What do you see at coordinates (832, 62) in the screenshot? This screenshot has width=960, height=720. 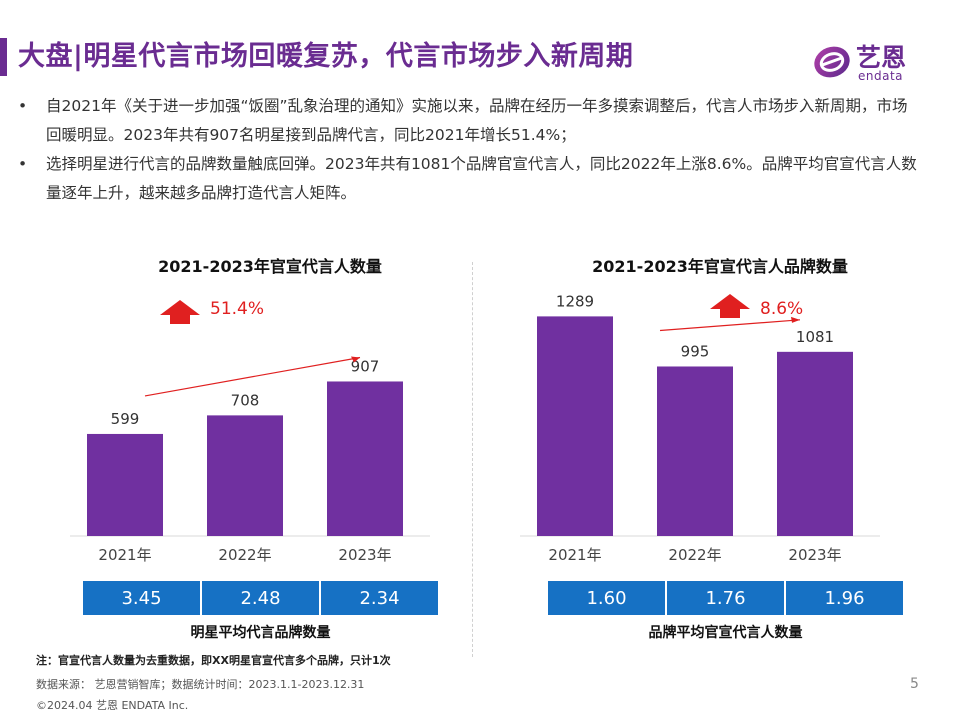 I see `endata-logo-icon` at bounding box center [832, 62].